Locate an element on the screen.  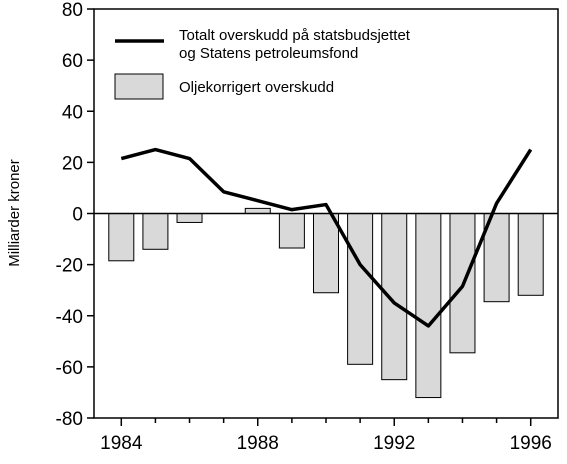
y-tick-label: -20 is located at coordinates (69, 266).